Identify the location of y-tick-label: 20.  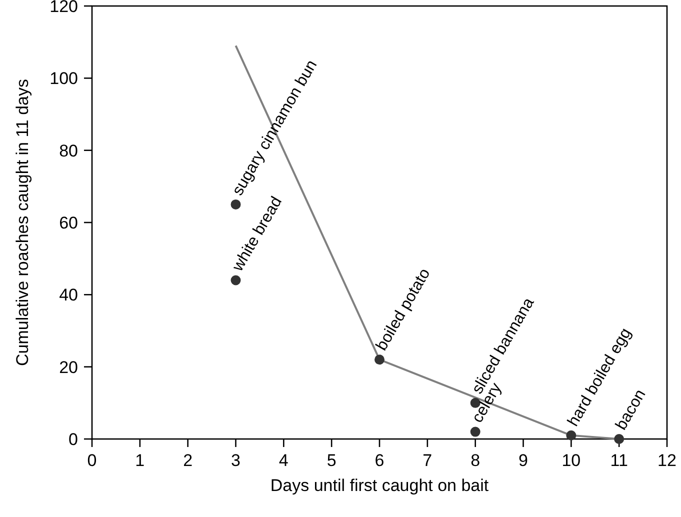
(68, 367).